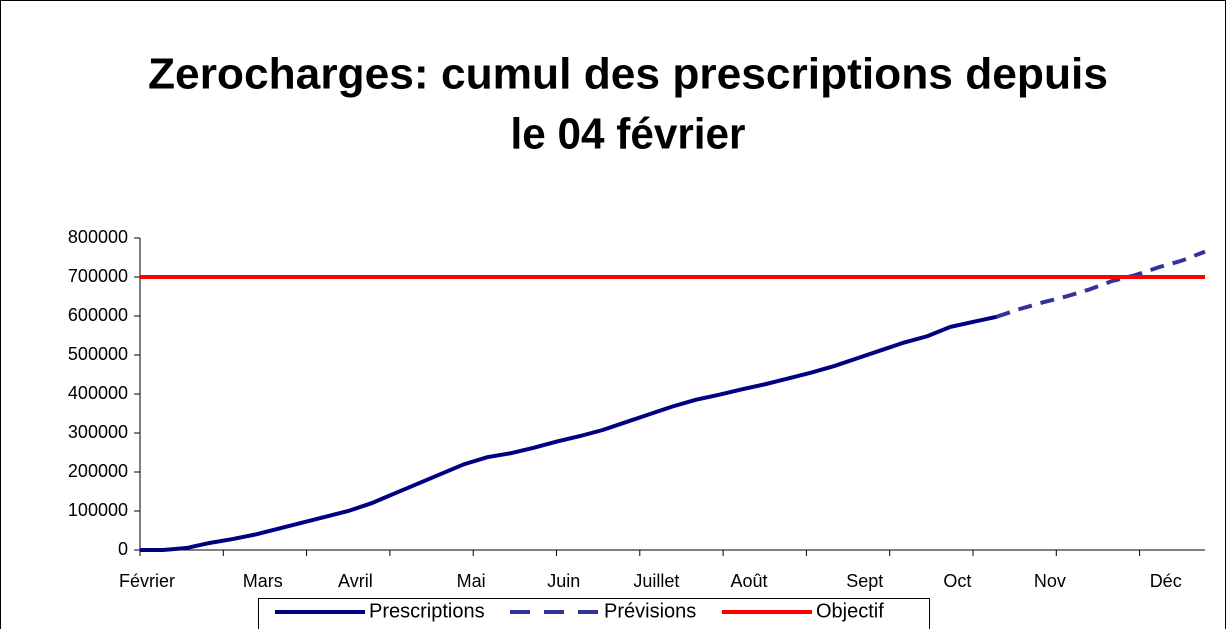 The image size is (1226, 629). Describe the element at coordinates (98, 393) in the screenshot. I see `y-tick-label: 400000` at that location.